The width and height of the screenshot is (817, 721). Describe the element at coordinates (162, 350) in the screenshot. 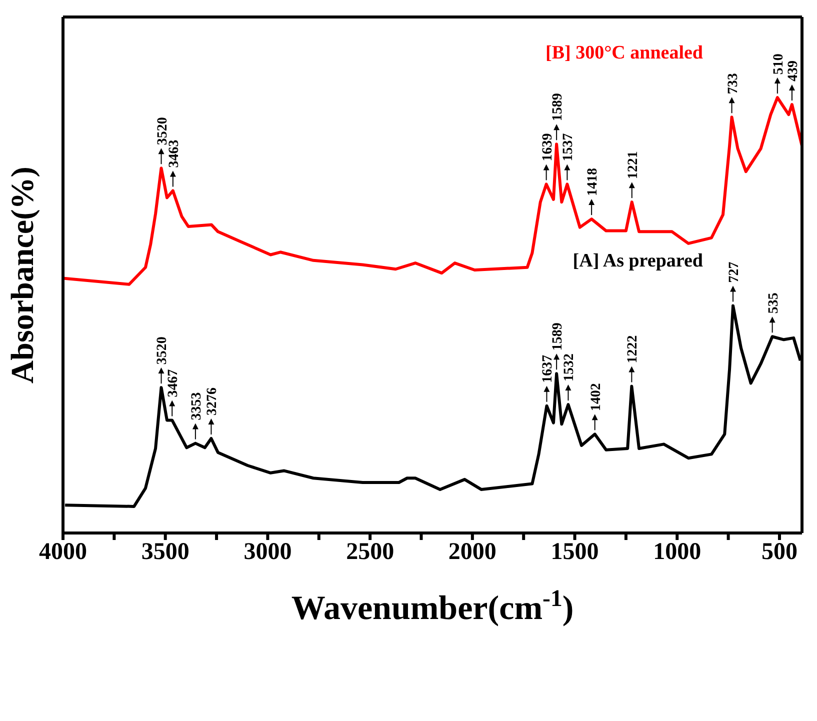

I see `annotation: 3520` at that location.